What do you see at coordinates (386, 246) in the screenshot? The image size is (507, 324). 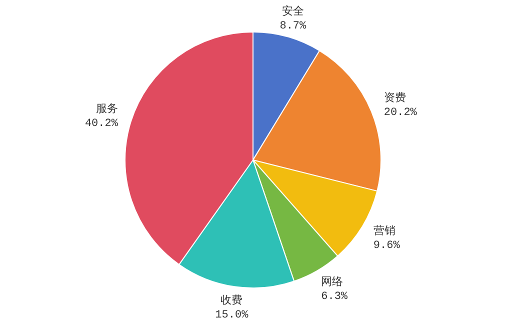 I see `data-label: 9.6%` at bounding box center [386, 246].